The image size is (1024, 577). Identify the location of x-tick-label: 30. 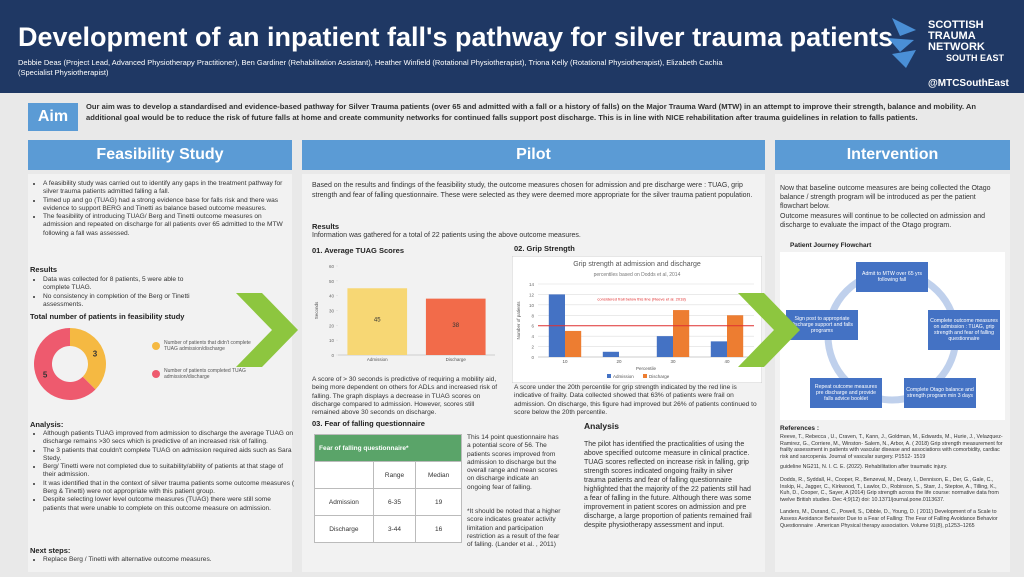
(673, 361).